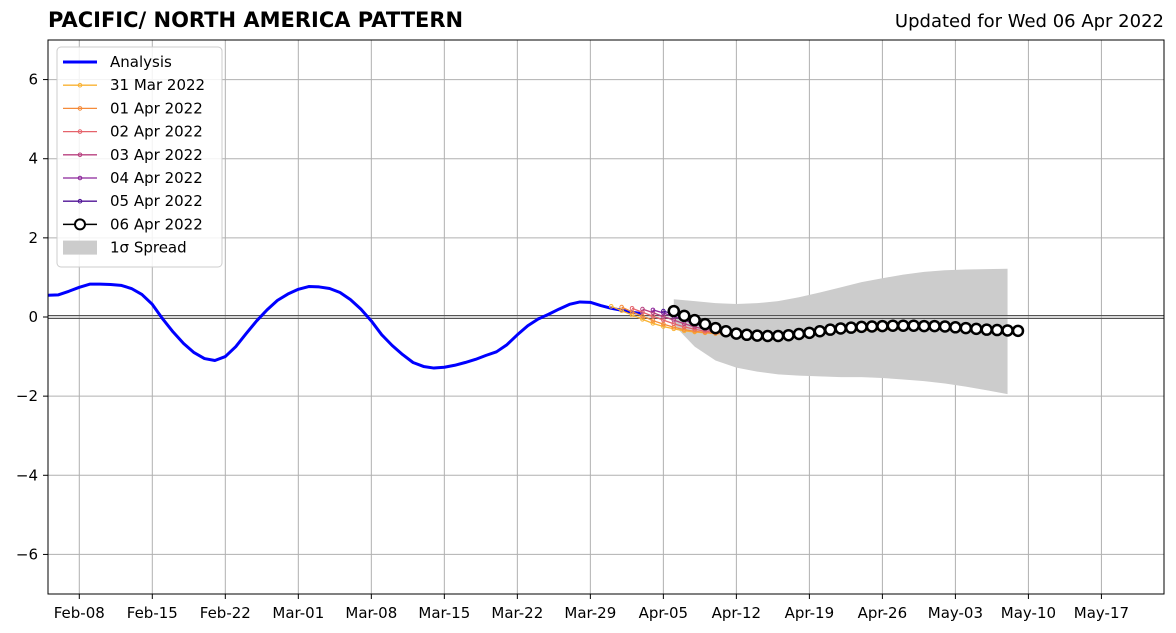 This screenshot has width=1176, height=633. I want to click on legend-item: 03 Apr 2022, so click(133, 155).